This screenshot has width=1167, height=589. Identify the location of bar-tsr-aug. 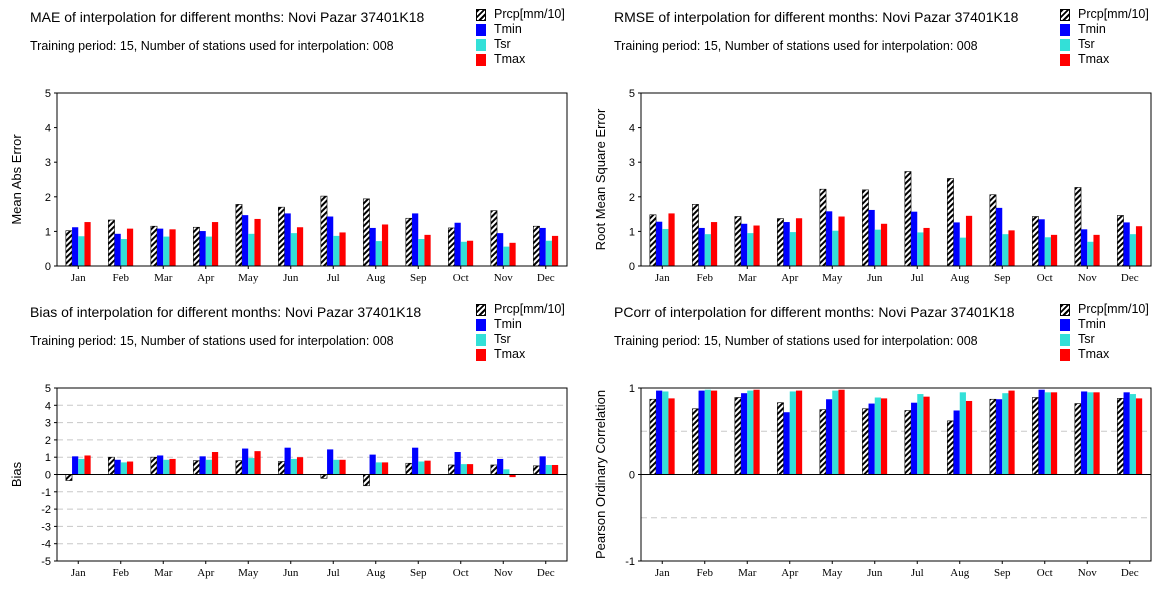
(378, 468).